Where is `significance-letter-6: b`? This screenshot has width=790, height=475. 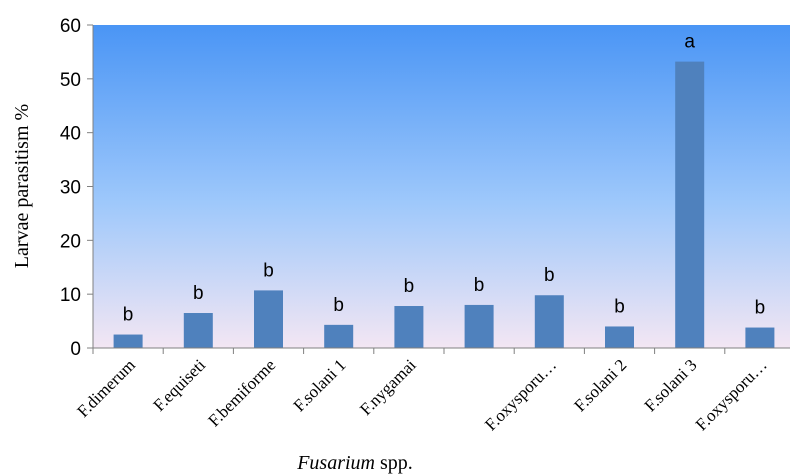 significance-letter-6: b is located at coordinates (549, 275).